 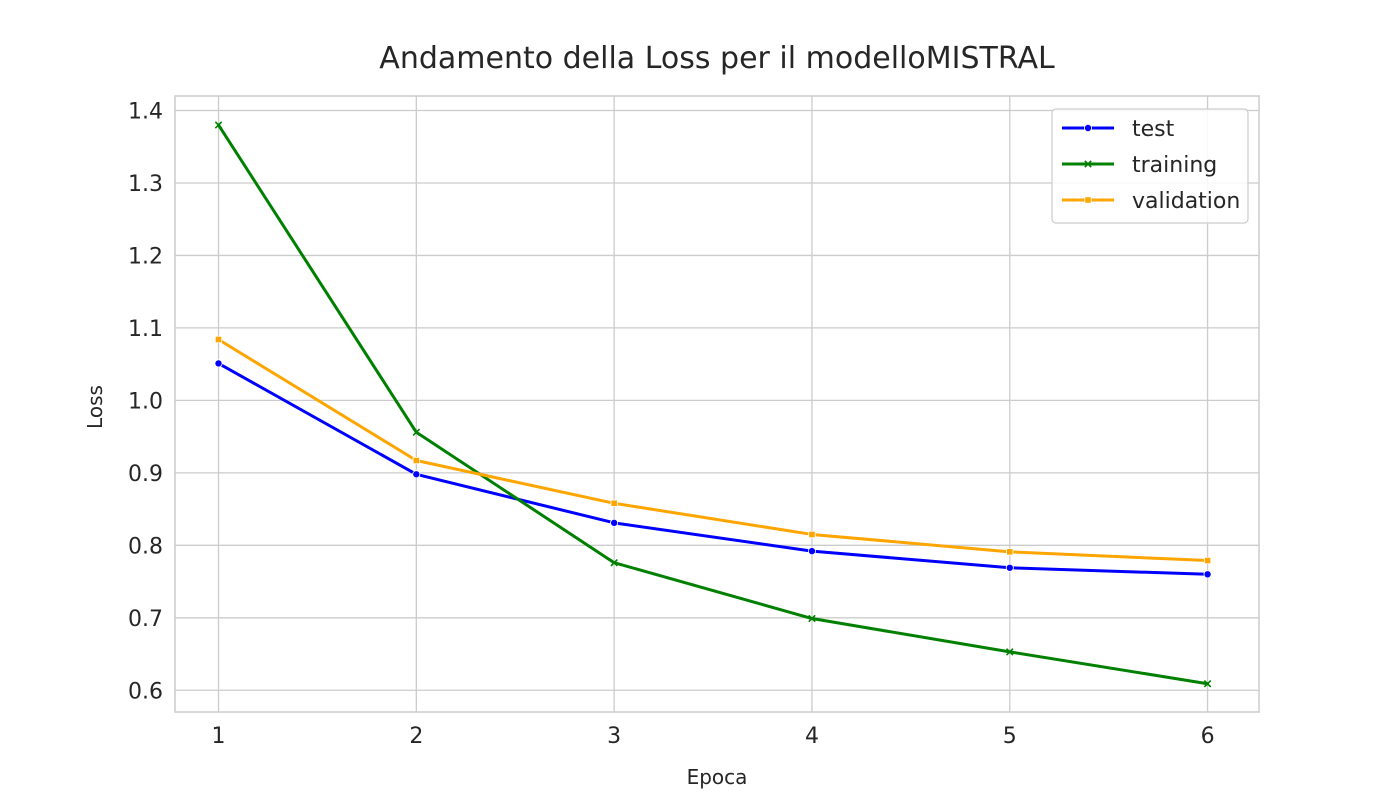 I want to click on y-tick-label: 1.2, so click(x=145, y=256).